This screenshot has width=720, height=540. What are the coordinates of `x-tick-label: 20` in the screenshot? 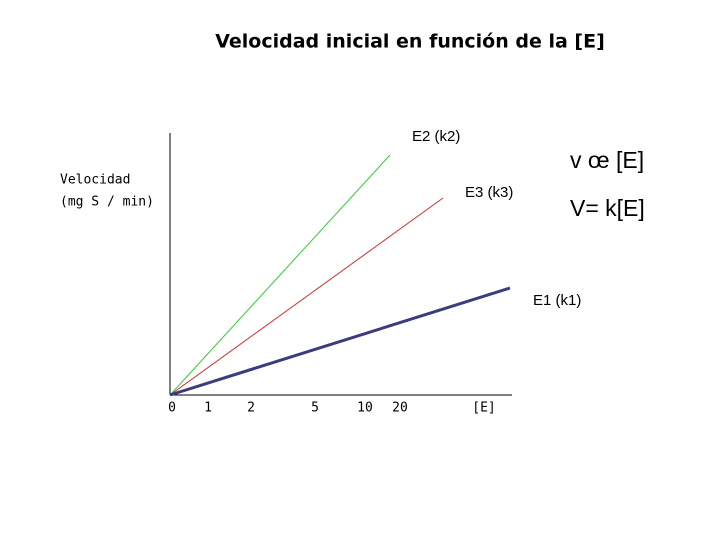 It's located at (400, 408).